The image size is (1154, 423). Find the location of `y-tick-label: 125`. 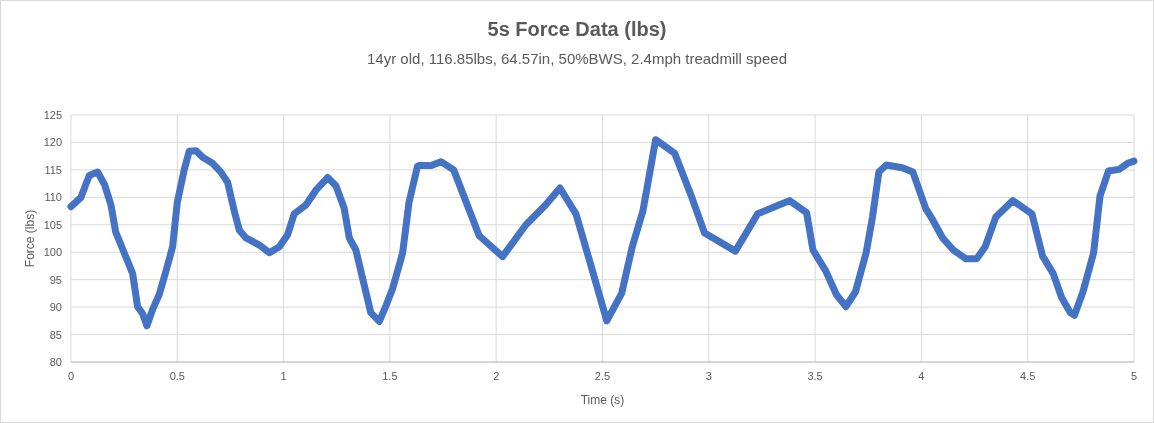

y-tick-label: 125 is located at coordinates (52, 115).